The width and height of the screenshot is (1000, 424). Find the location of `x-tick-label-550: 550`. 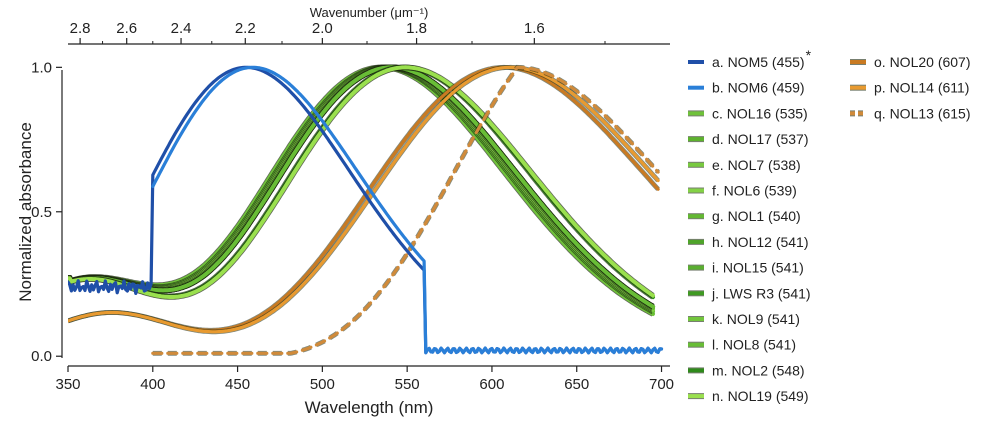

x-tick-label-550: 550 is located at coordinates (407, 384).